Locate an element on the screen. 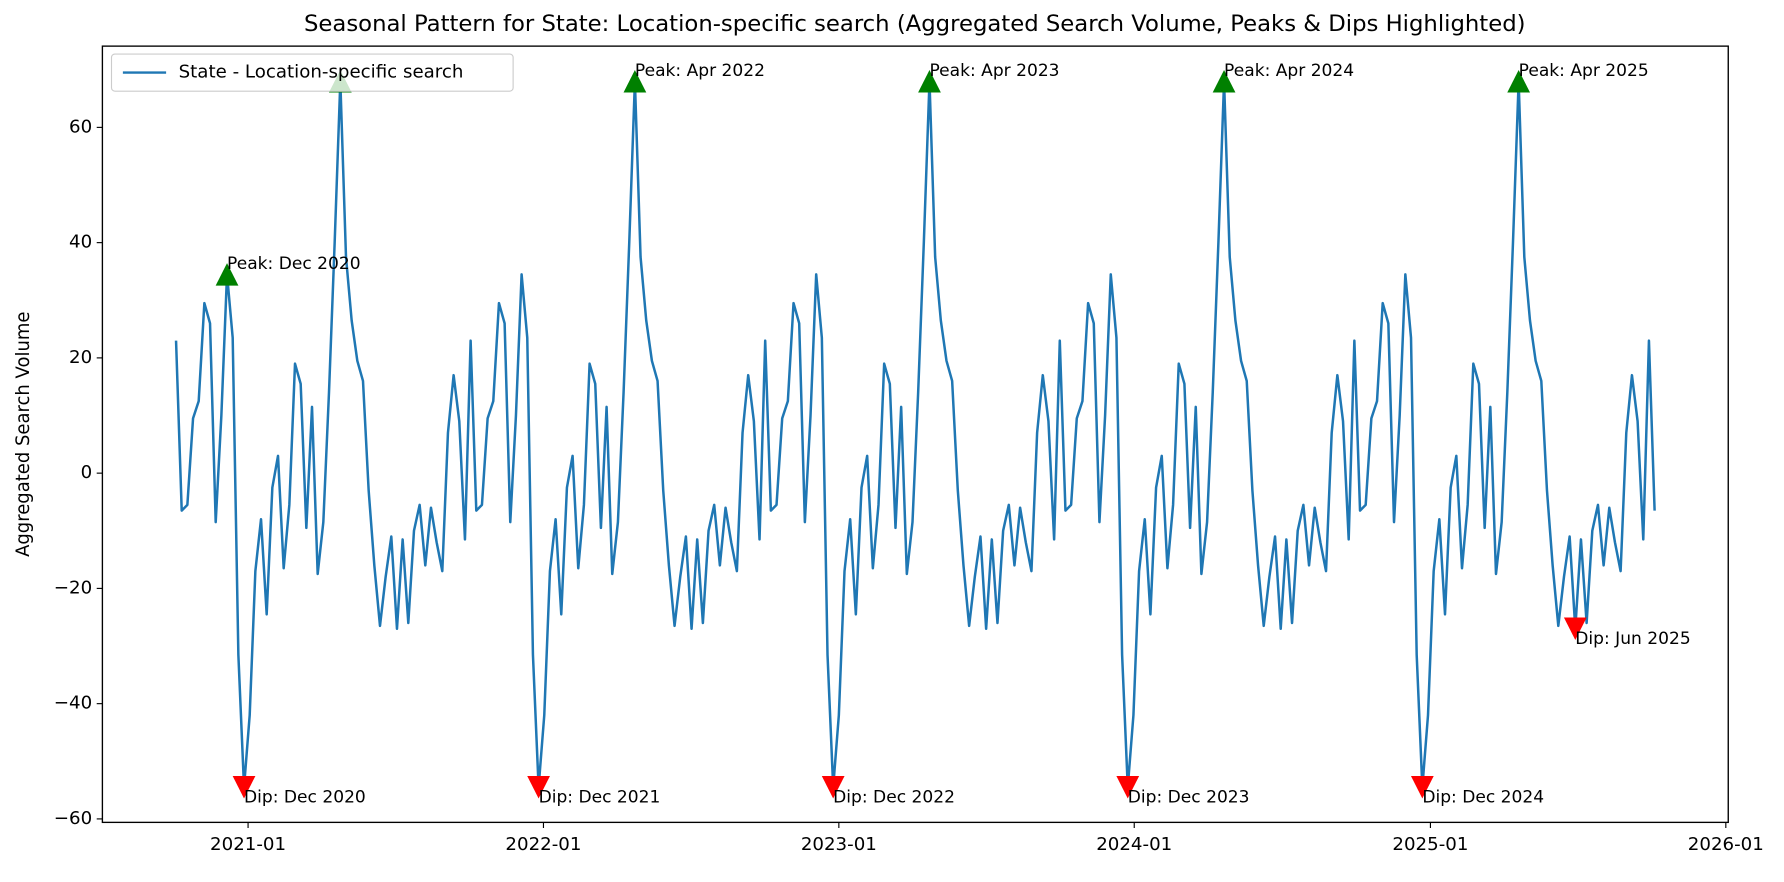 Image resolution: width=1784 pixels, height=882 pixels. legend-label: State - Location-specific search is located at coordinates (321, 72).